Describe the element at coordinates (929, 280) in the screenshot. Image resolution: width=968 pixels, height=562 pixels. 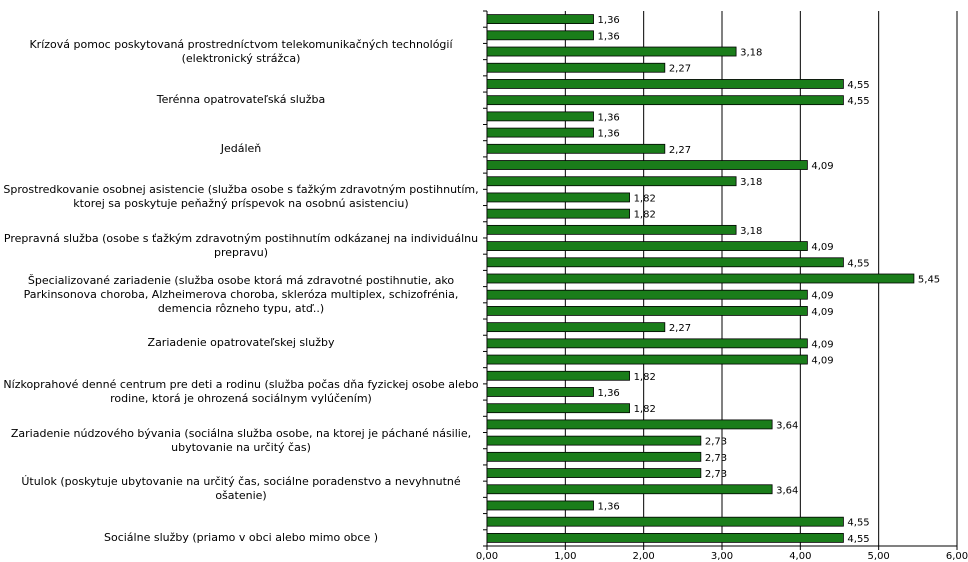
I see `bar-value-label: 5,45` at that location.